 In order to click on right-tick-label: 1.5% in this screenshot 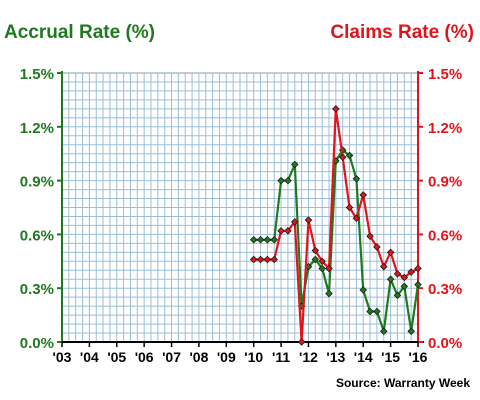, I will do `click(445, 74)`.